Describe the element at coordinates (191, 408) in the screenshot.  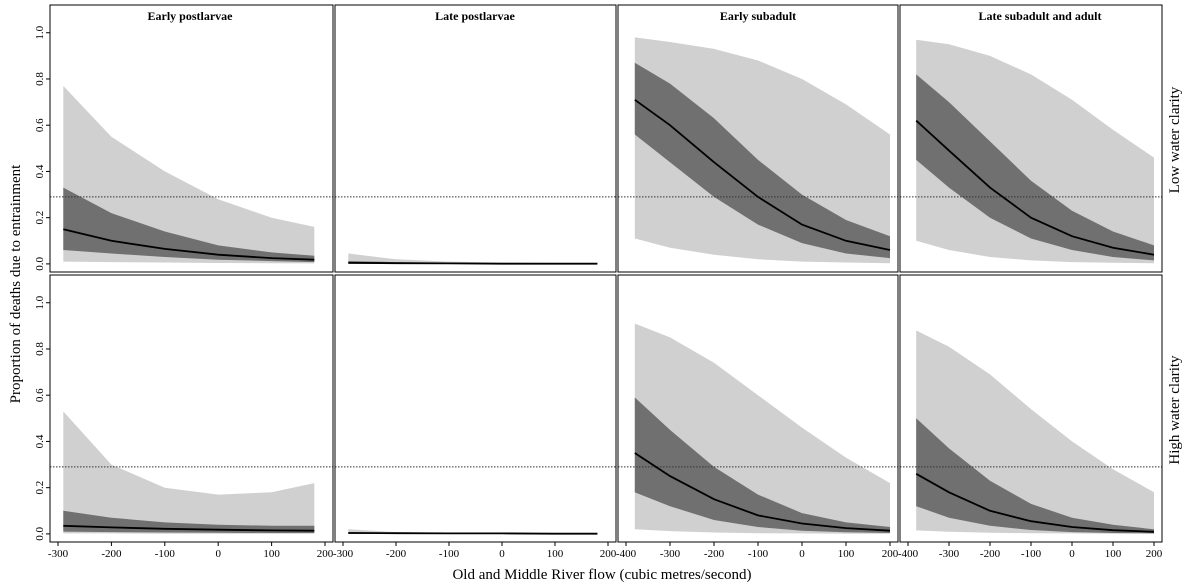
I see `panel-frame-r1c0` at that location.